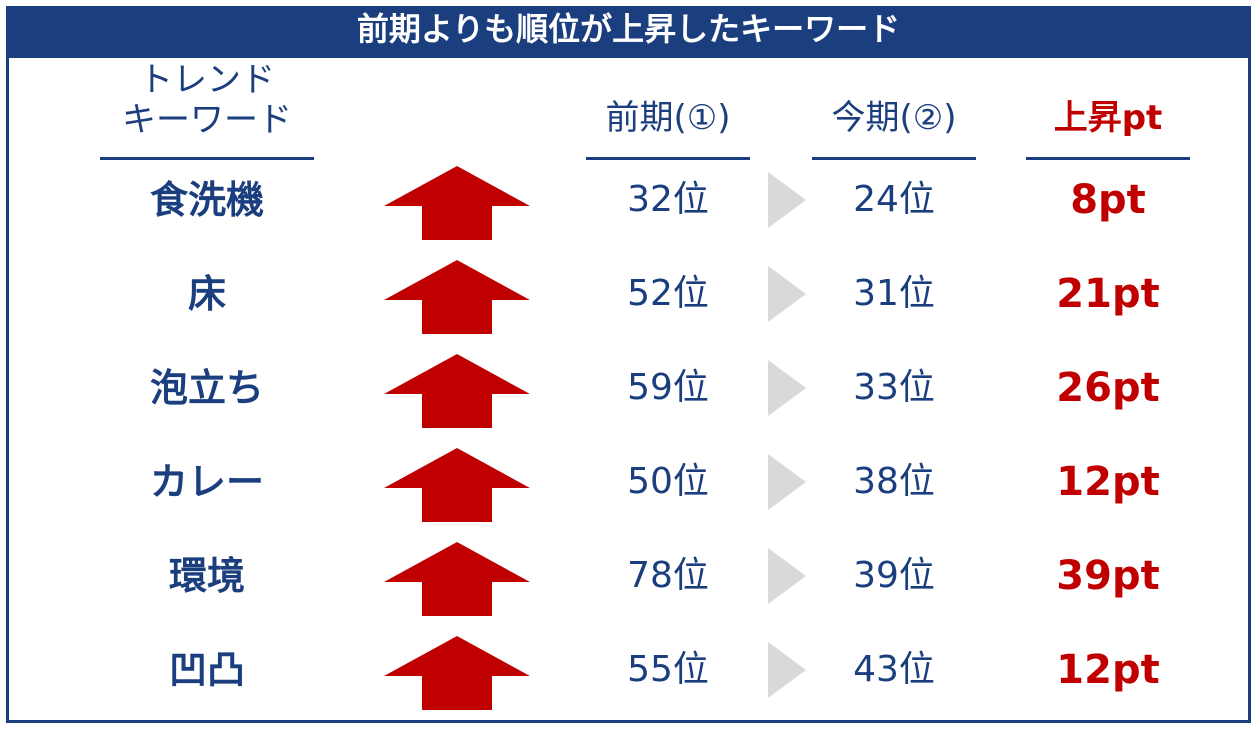  I want to click on previous-rank-cell: 50位, so click(668, 481).